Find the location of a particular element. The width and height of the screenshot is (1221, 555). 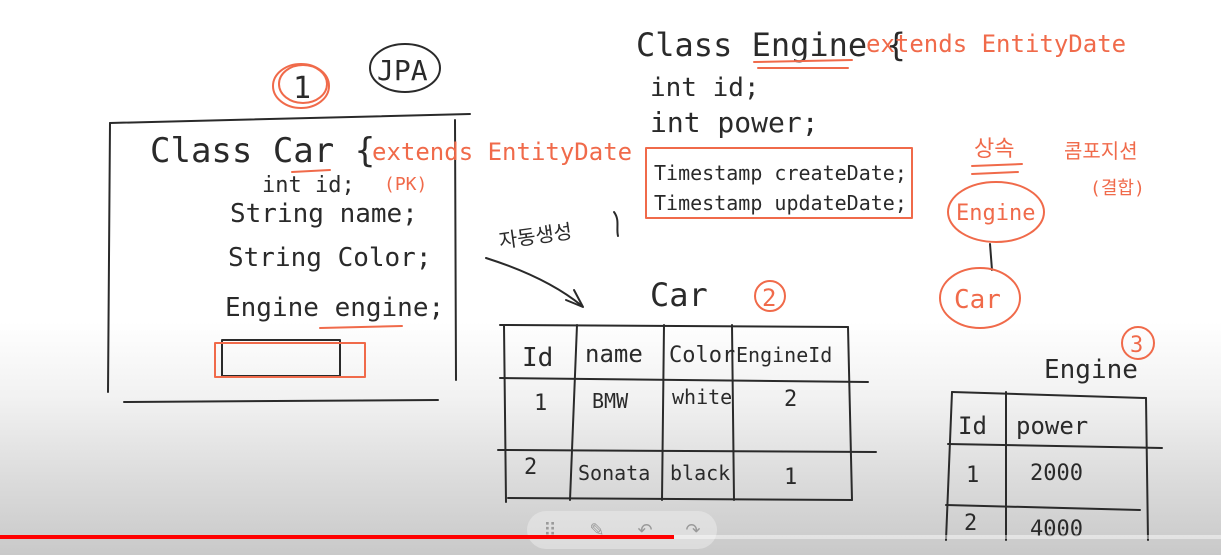

marker-1: 1 is located at coordinates (301, 86).